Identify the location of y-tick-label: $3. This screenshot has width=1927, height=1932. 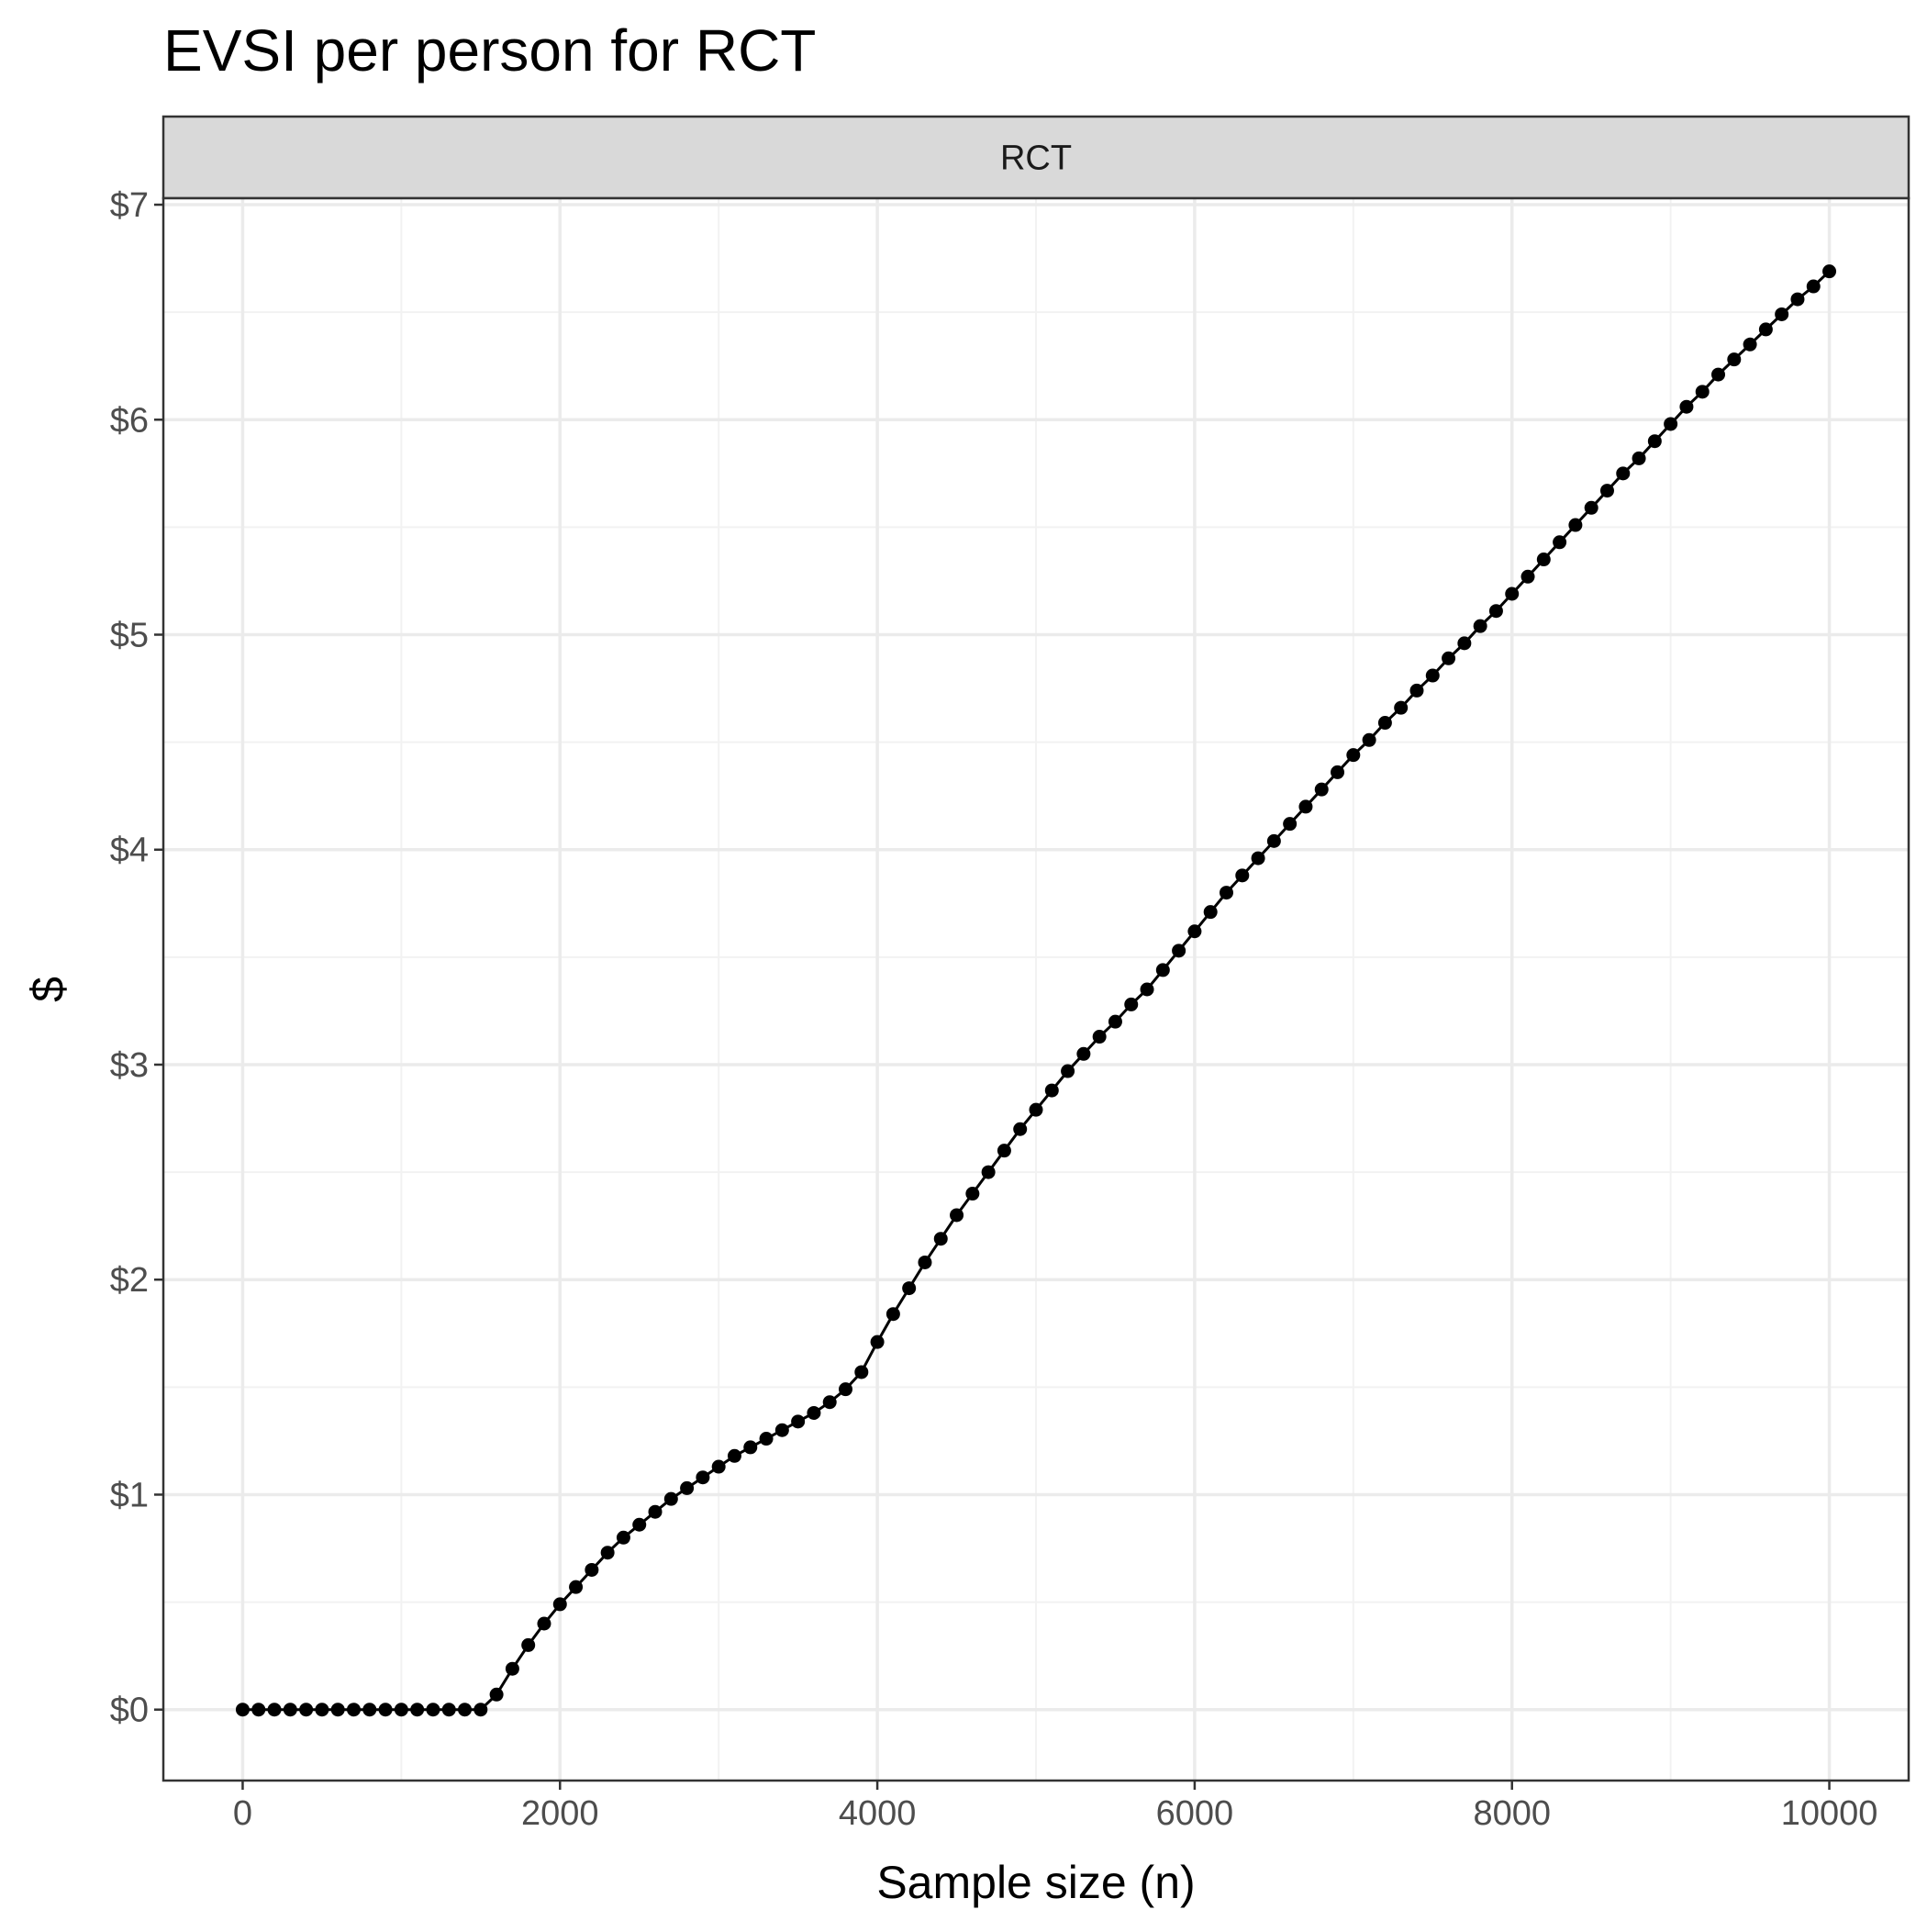
(129, 1065).